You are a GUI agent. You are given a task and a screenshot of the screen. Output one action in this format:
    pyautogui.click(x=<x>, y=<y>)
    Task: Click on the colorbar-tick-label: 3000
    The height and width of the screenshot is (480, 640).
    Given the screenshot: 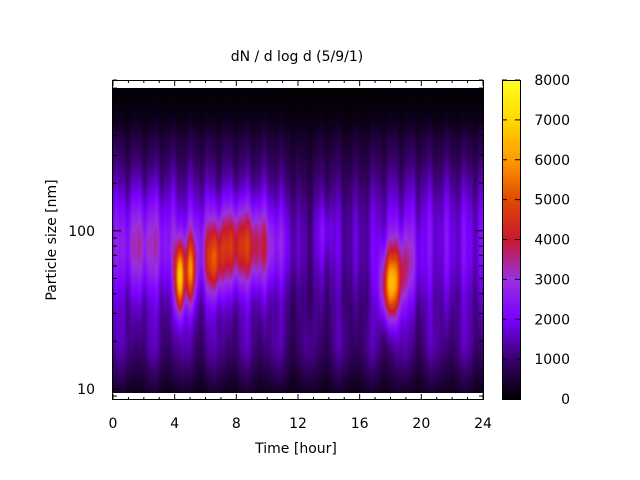 What is the action you would take?
    pyautogui.click(x=552, y=280)
    